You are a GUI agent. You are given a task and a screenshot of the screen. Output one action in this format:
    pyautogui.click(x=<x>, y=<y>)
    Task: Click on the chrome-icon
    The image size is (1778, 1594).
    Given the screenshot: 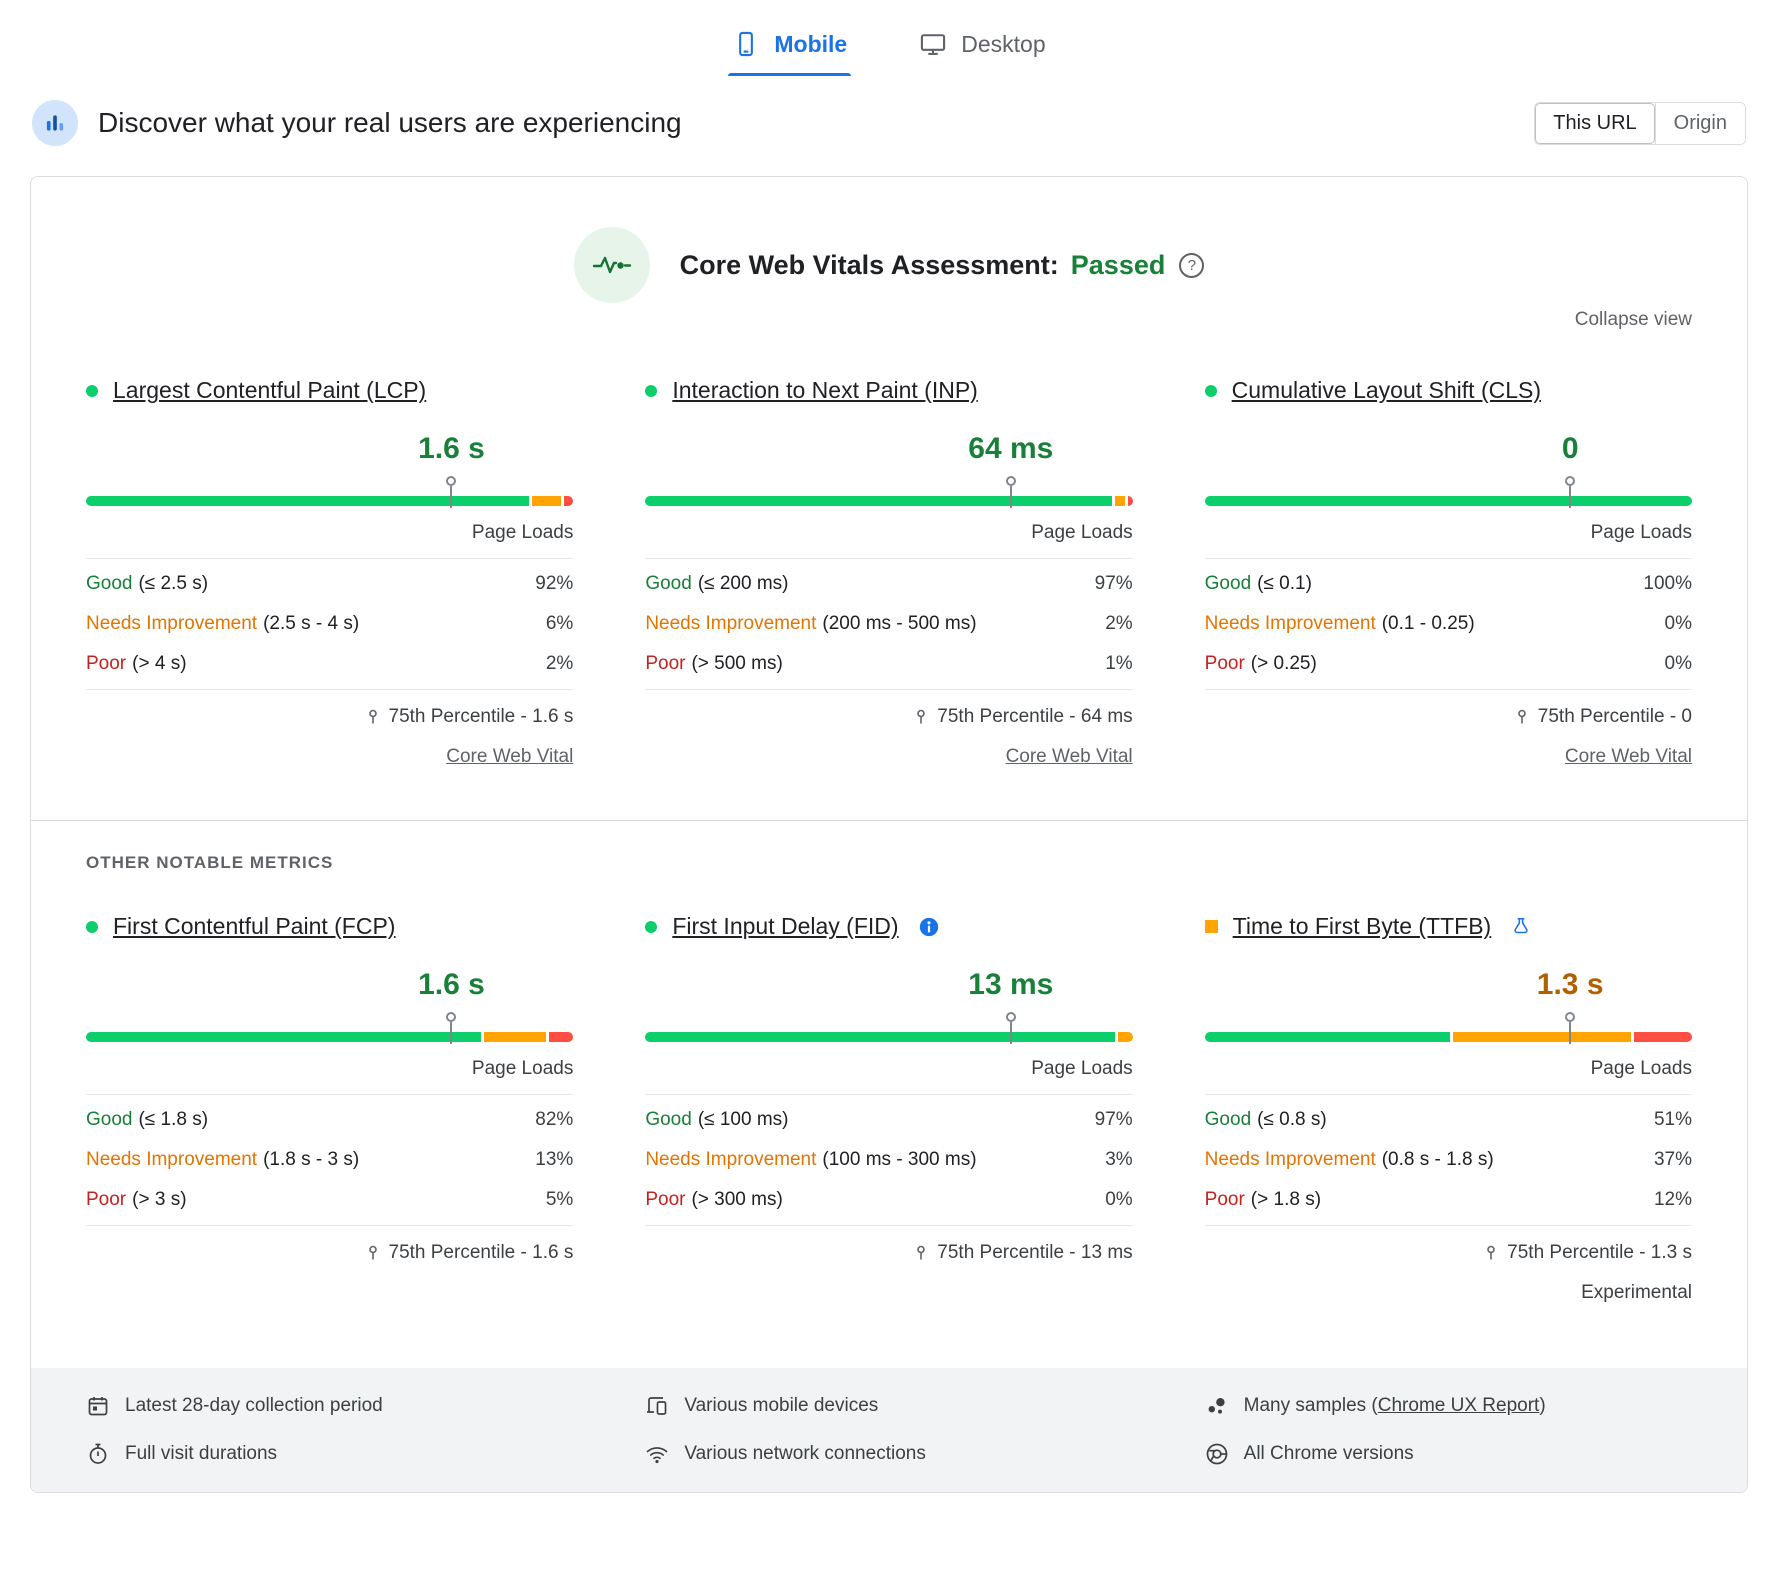 What is the action you would take?
    pyautogui.click(x=1217, y=1454)
    